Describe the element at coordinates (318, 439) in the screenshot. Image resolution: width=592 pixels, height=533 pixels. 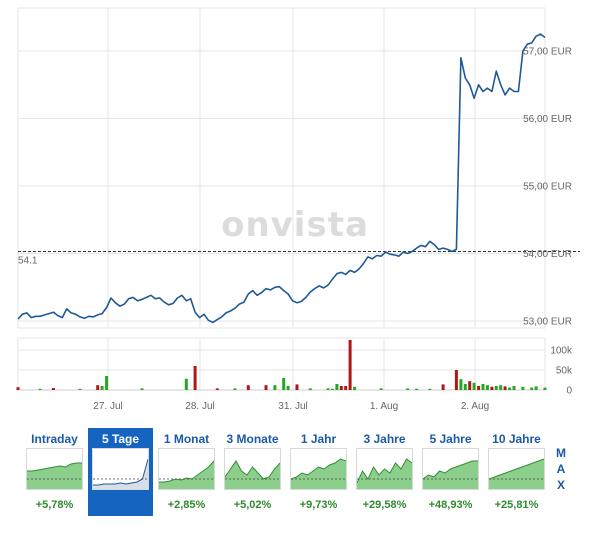
I see `period-label: 1 Jahr` at that location.